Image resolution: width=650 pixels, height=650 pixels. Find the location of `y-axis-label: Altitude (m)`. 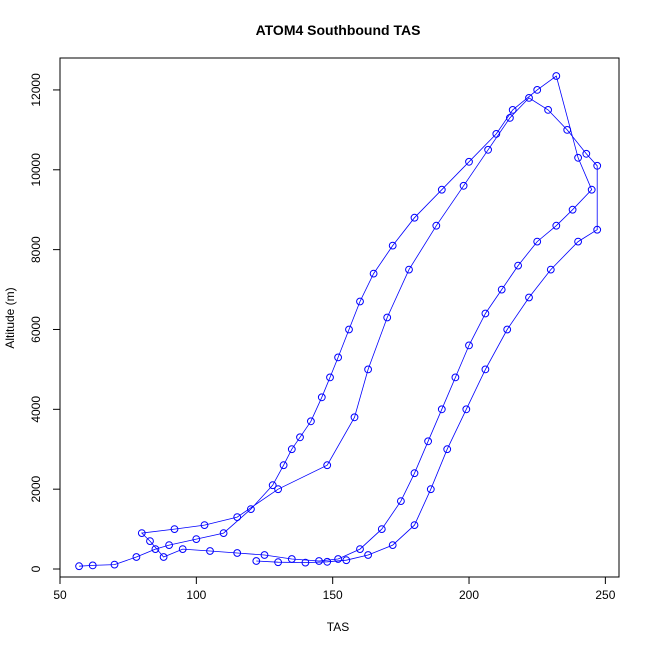

y-axis-label: Altitude (m) is located at coordinates (10, 317).